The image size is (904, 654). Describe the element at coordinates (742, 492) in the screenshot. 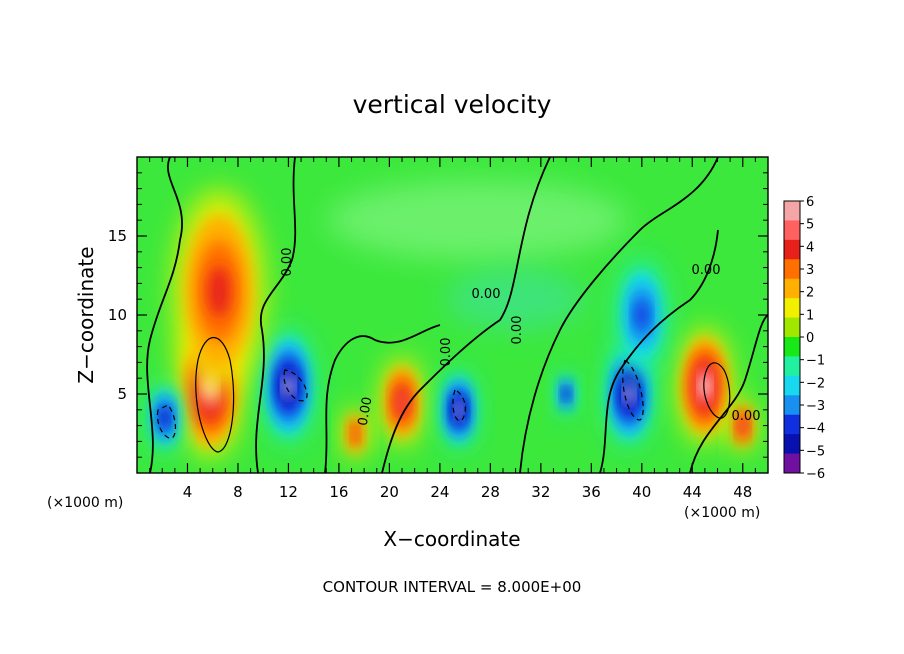

I see `x-tick-label: 48` at that location.